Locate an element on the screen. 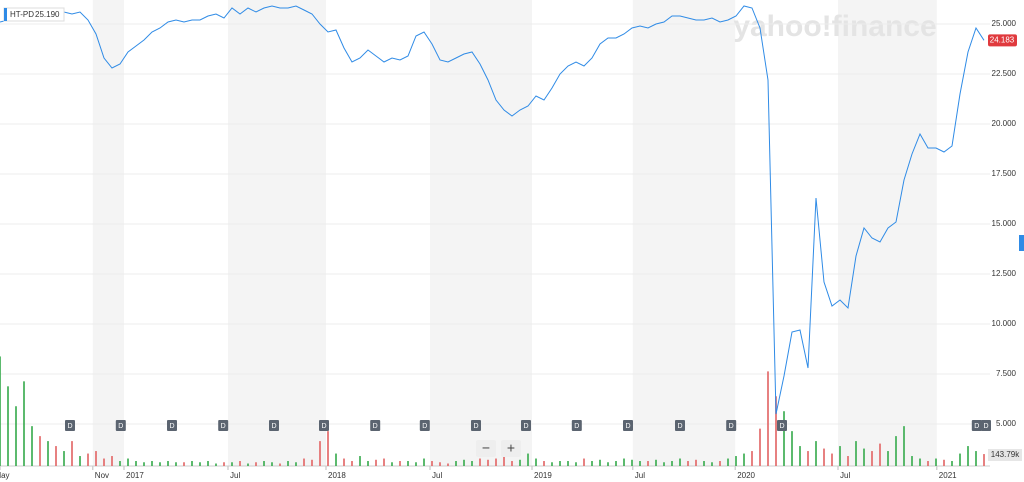 Image resolution: width=1024 pixels, height=482 pixels. zoom-button-bg is located at coordinates (511, 448).